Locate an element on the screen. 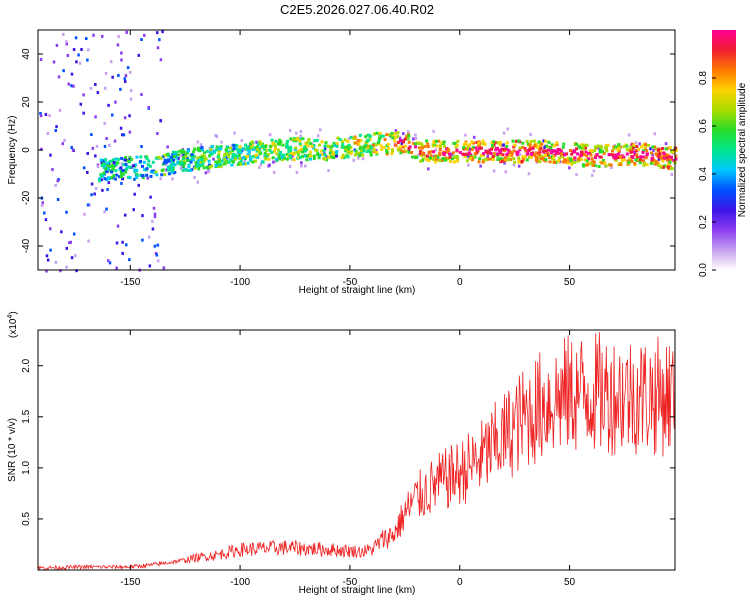  x-tick-label: -100 is located at coordinates (240, 282).